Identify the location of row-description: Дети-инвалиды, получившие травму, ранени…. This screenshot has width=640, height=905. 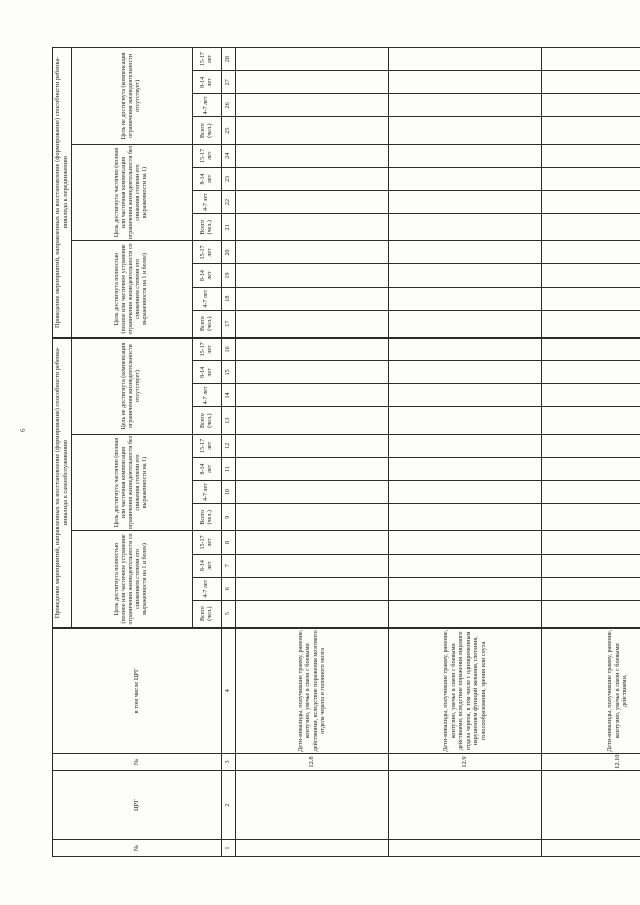
(465, 690).